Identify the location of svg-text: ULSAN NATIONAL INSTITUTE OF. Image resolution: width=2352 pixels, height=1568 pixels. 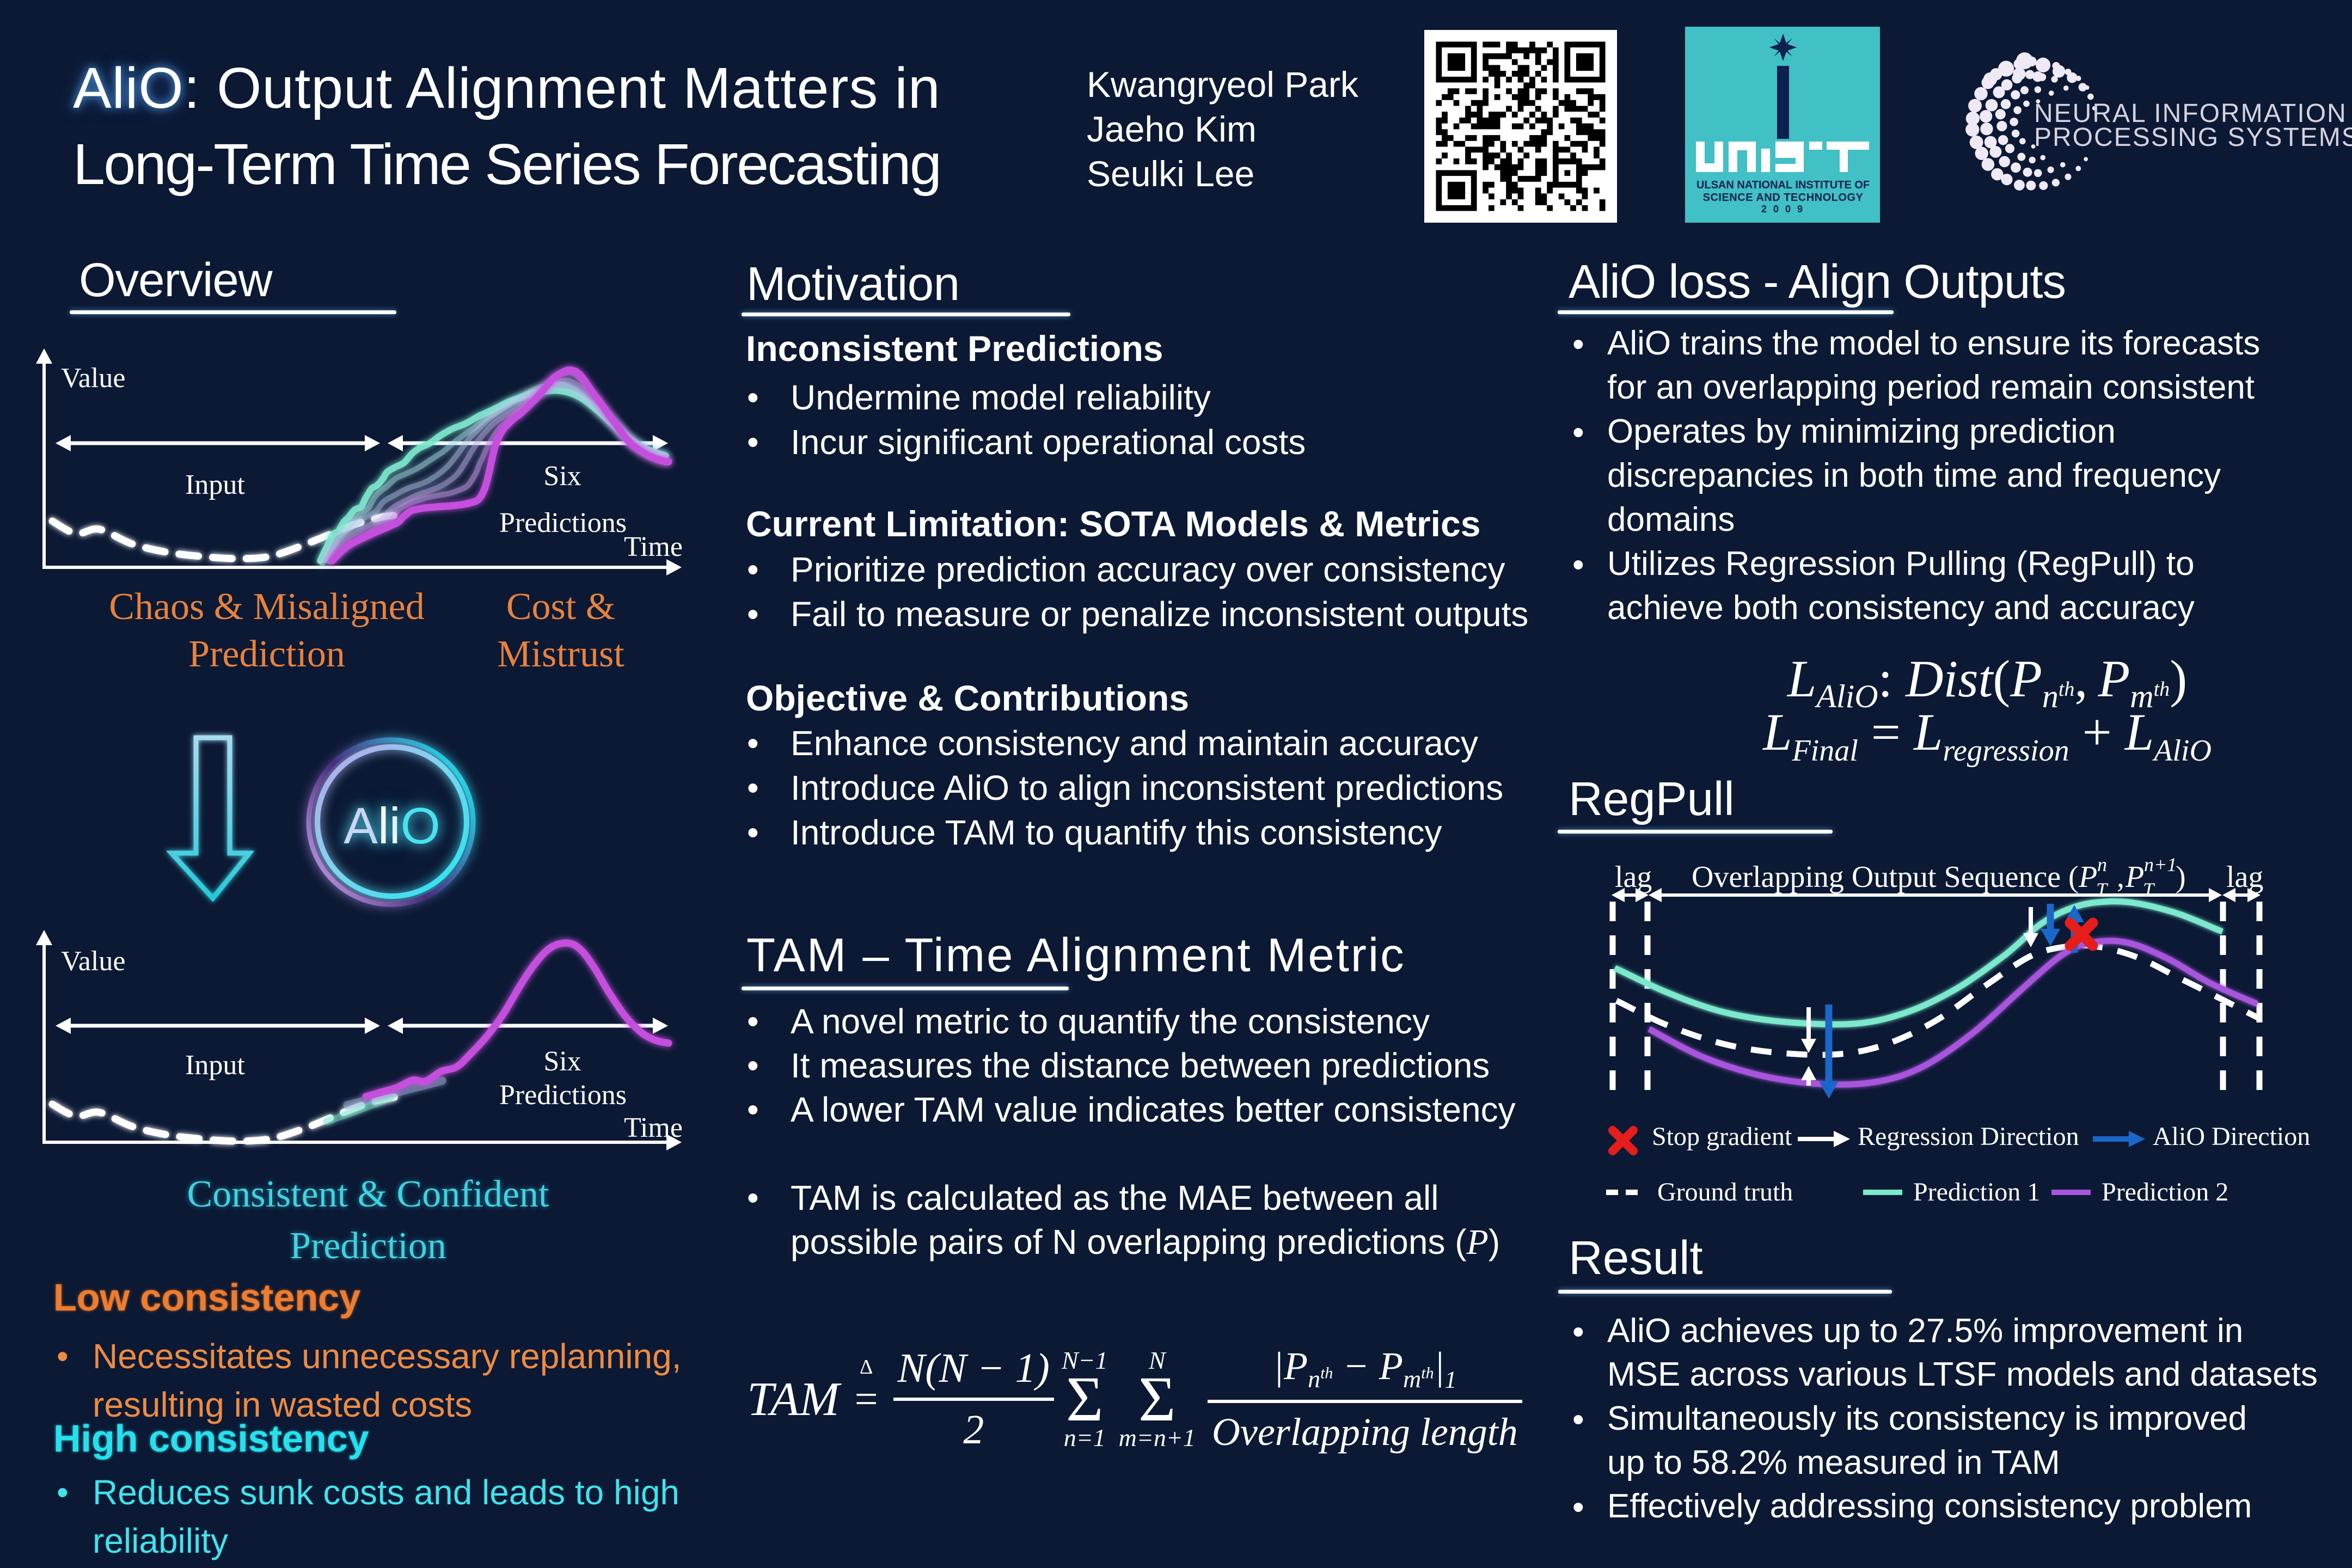
(1783, 185).